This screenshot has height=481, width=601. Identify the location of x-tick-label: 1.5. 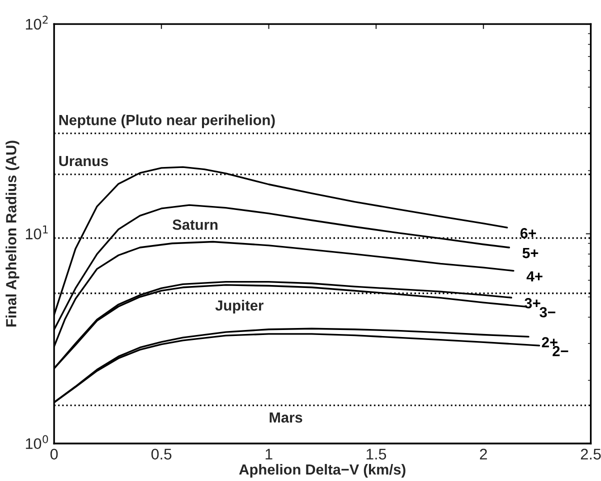
(376, 454).